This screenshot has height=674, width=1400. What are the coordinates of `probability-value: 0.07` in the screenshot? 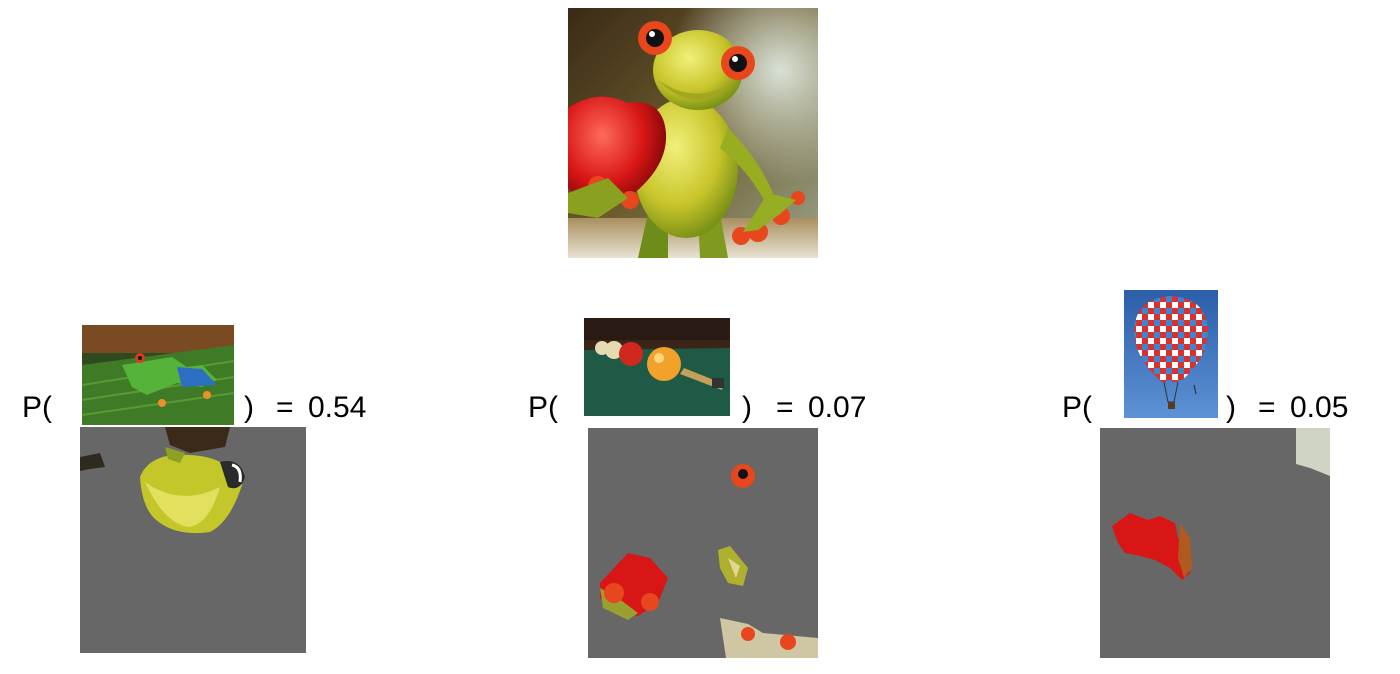 It's located at (837, 407).